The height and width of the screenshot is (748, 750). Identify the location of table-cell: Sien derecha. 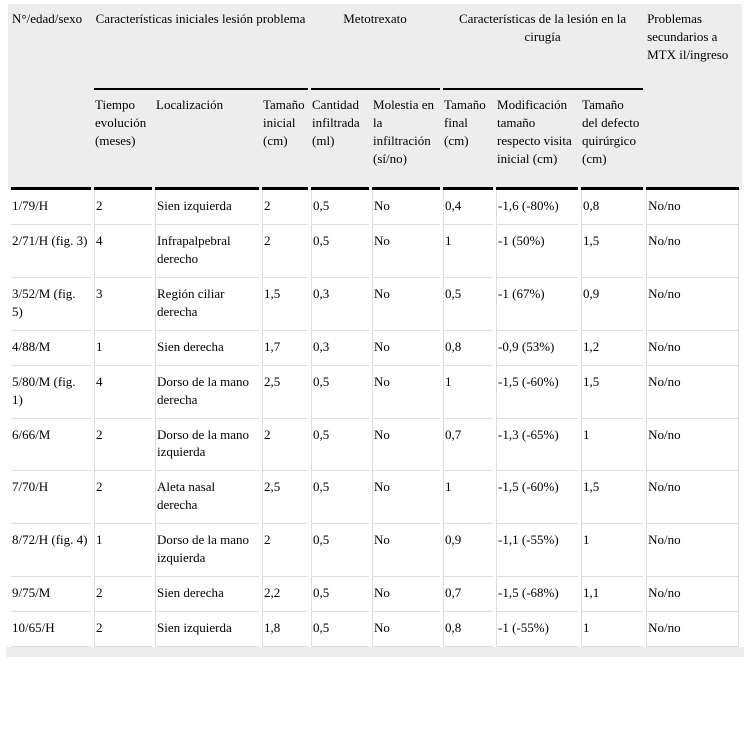
(207, 348).